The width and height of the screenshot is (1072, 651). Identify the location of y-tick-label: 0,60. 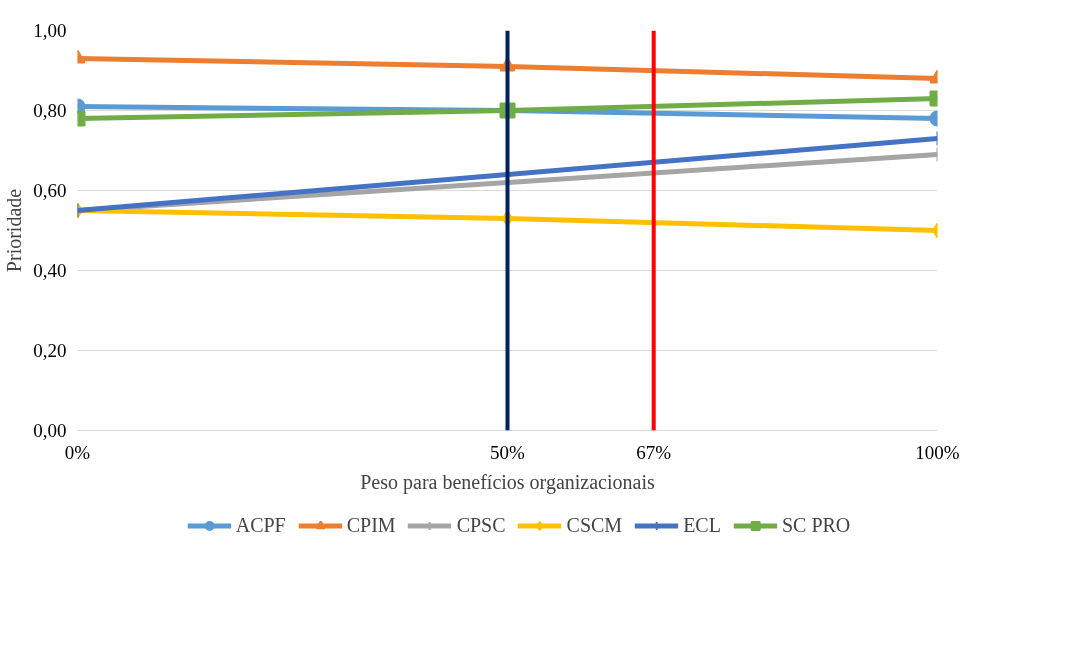
(50, 190).